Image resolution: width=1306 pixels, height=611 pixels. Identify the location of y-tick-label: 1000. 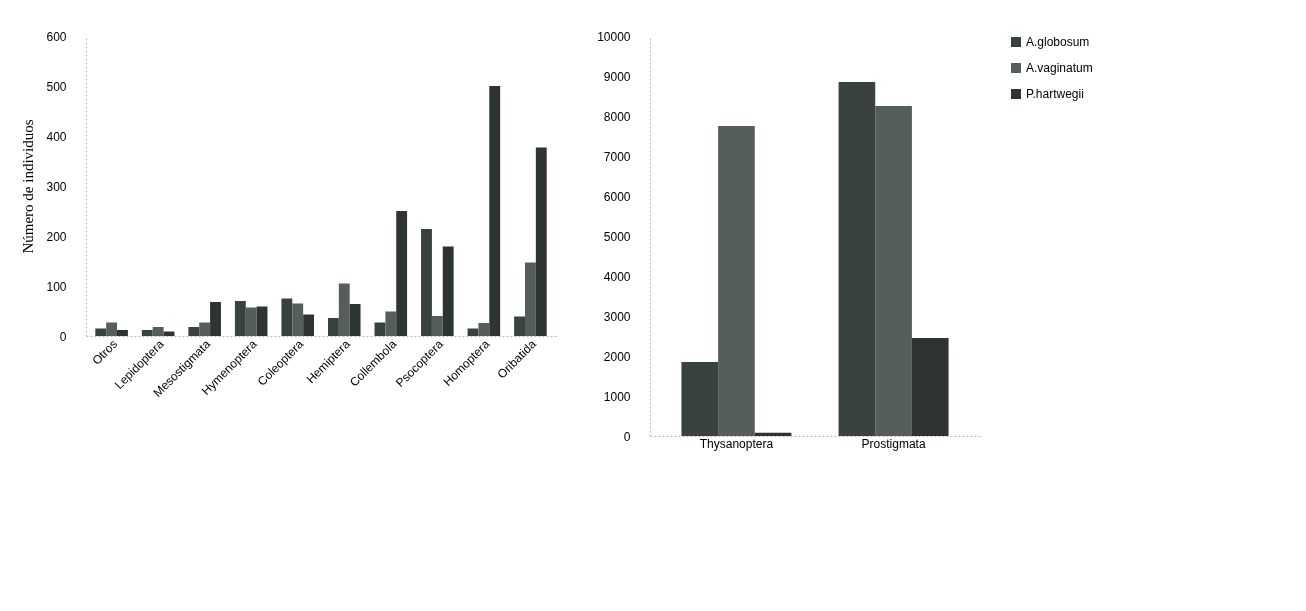
(617, 396).